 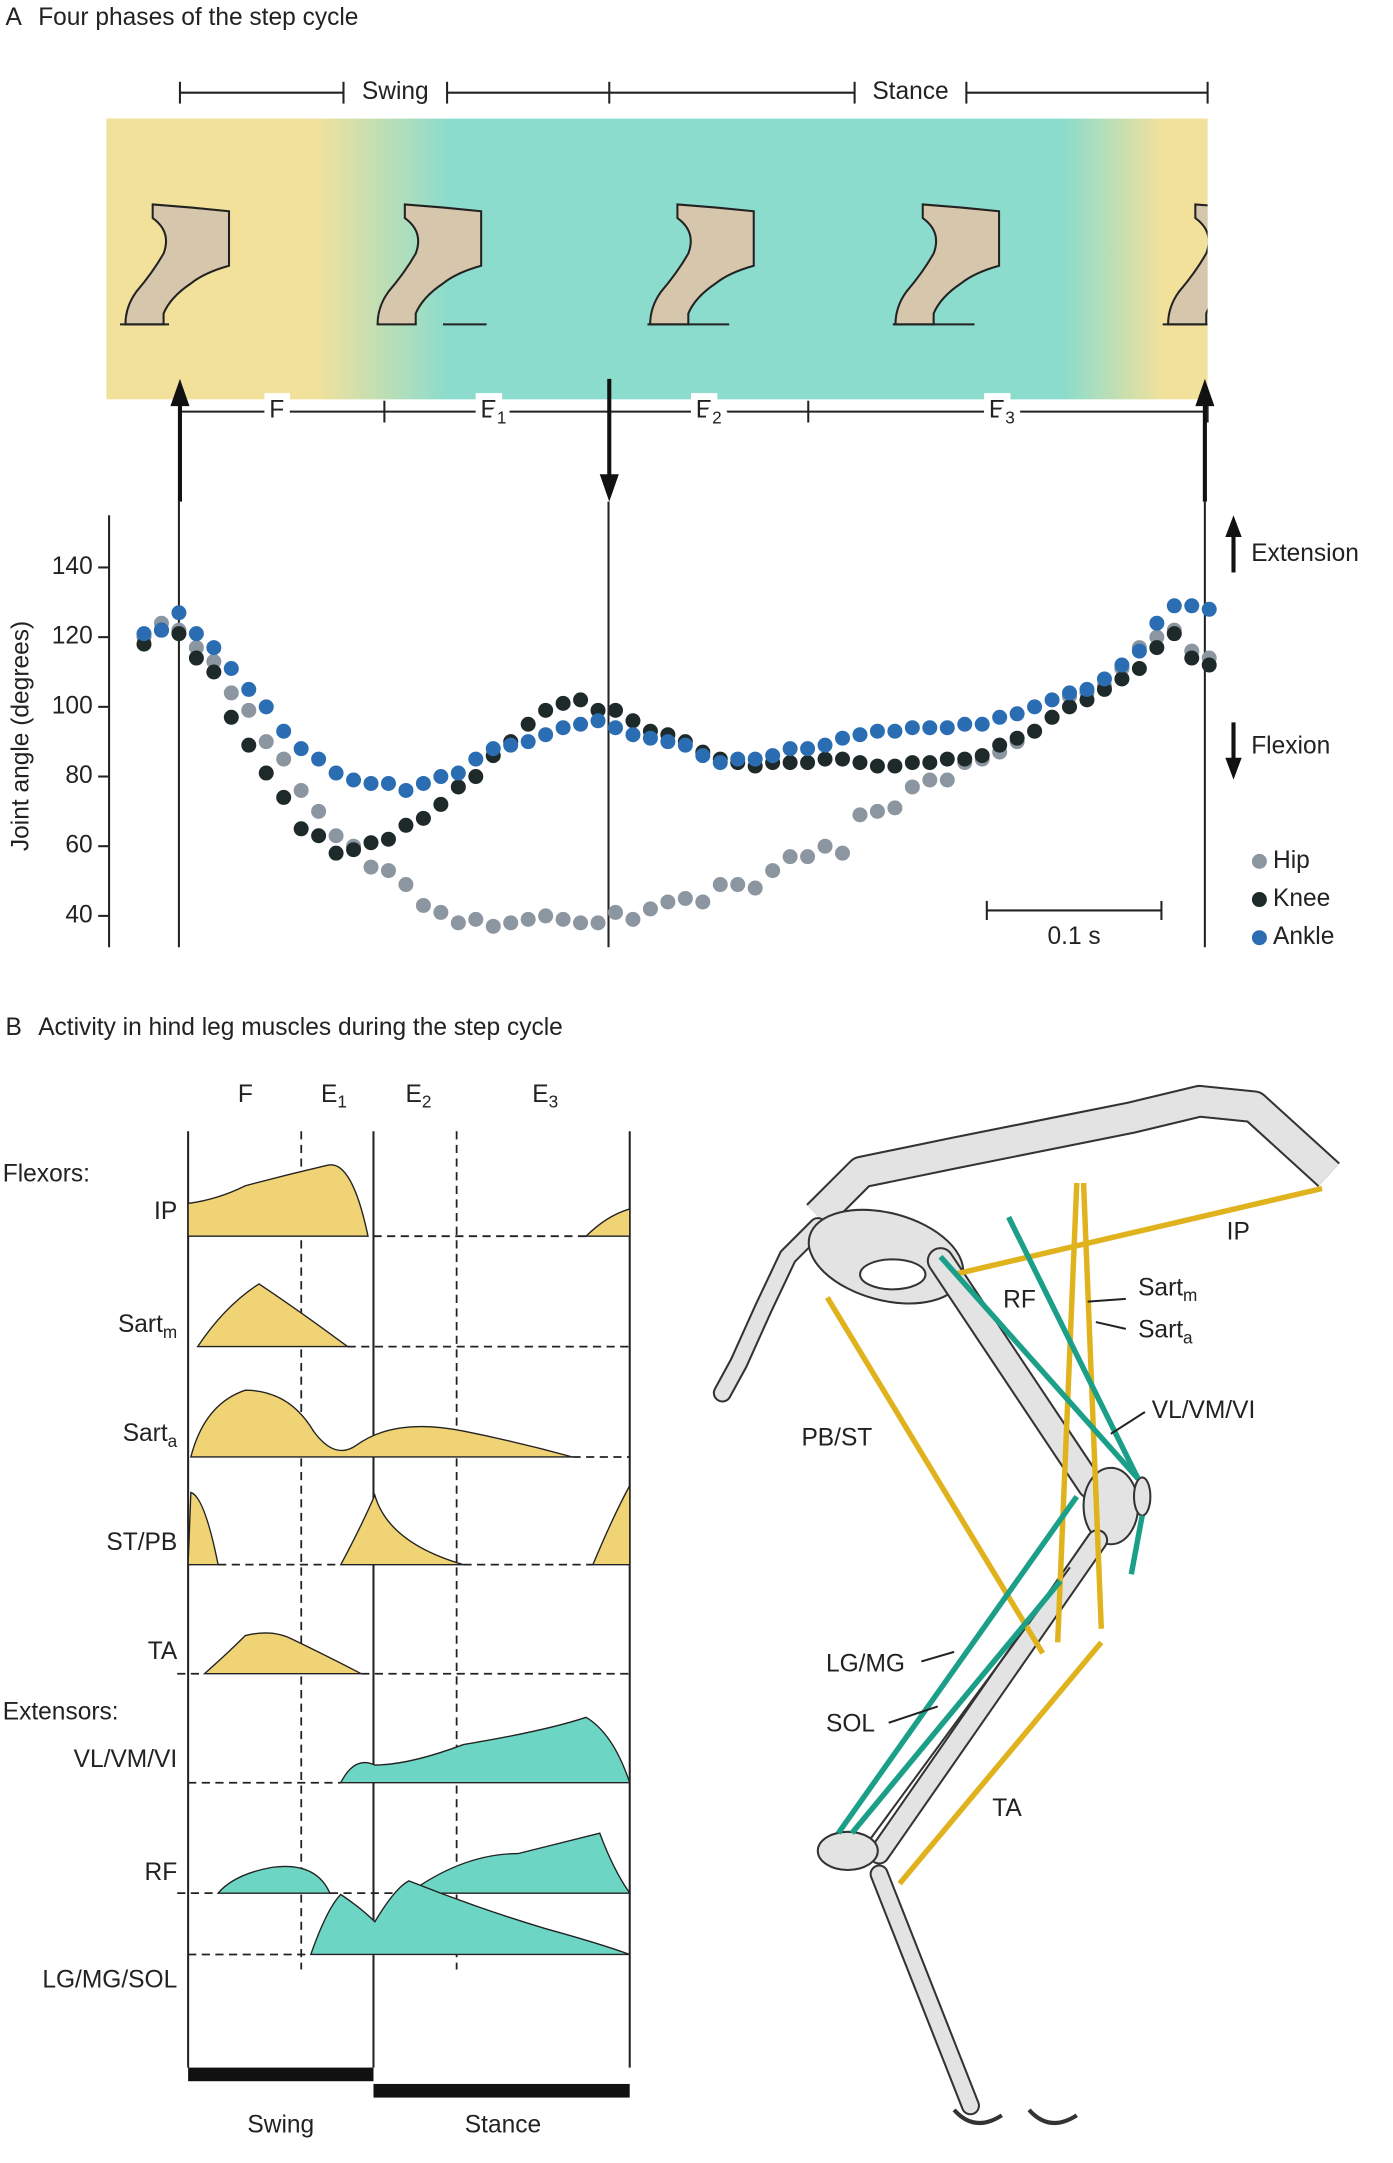 I want to click on column-label-text: E, so click(x=329, y=1094).